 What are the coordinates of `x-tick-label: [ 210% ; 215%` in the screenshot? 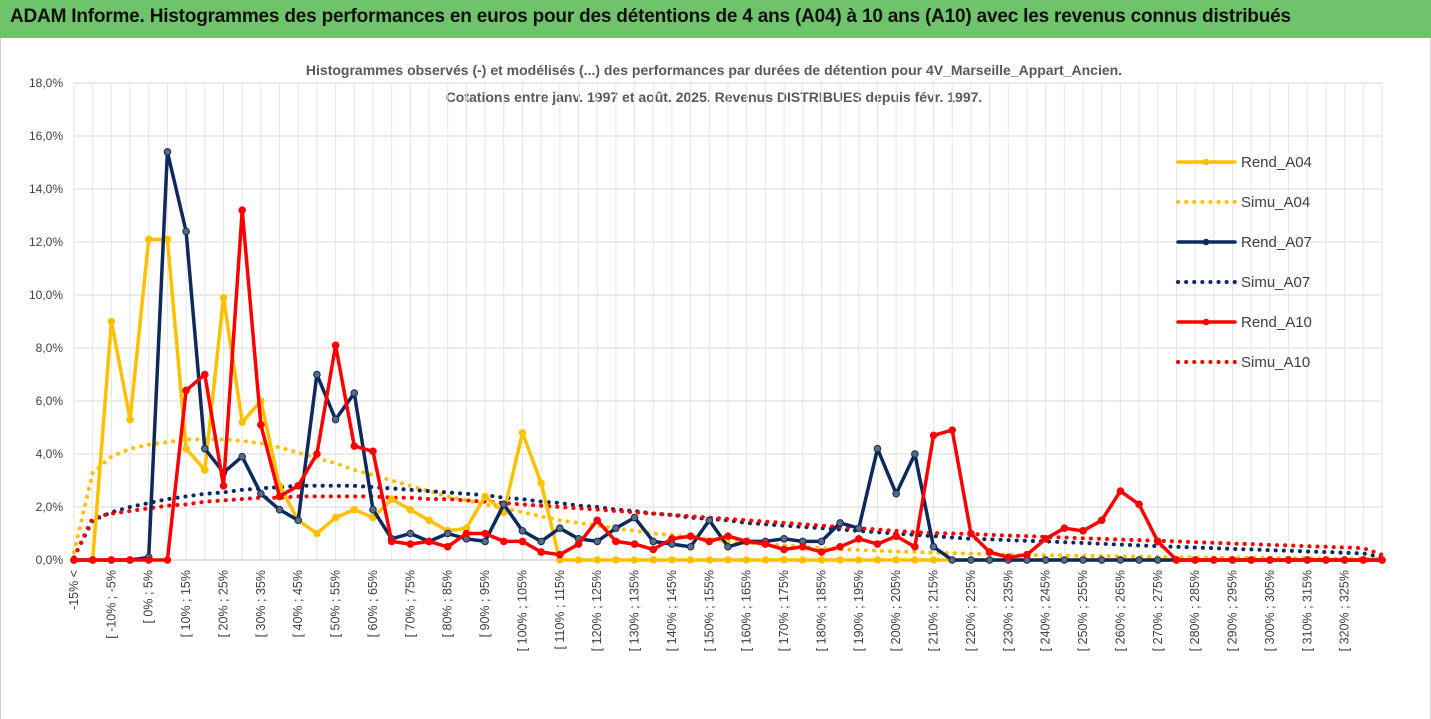 It's located at (934, 610).